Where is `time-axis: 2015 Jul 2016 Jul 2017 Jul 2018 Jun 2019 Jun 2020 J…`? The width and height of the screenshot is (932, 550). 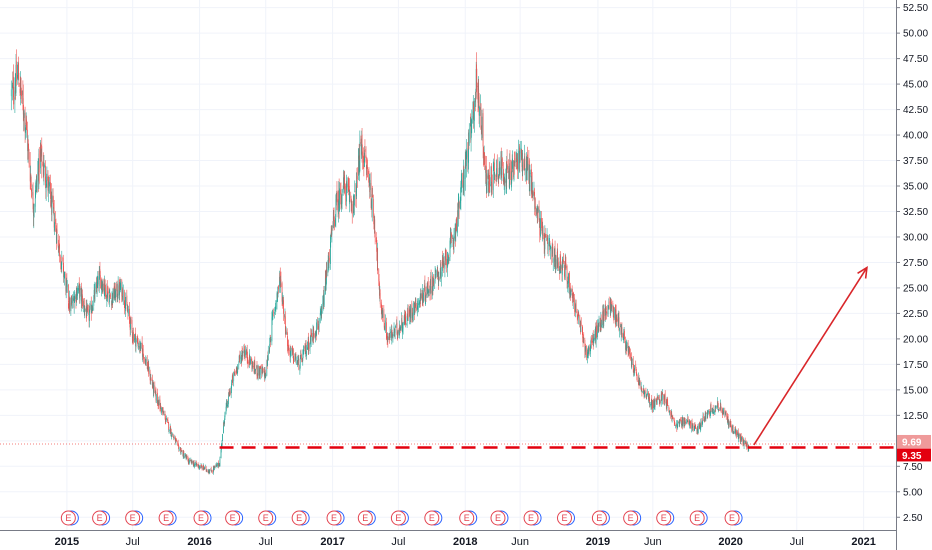
time-axis: 2015 Jul 2016 Jul 2017 Jul 2018 Jun 2019 Jun 2020 J… is located at coordinates (448, 540).